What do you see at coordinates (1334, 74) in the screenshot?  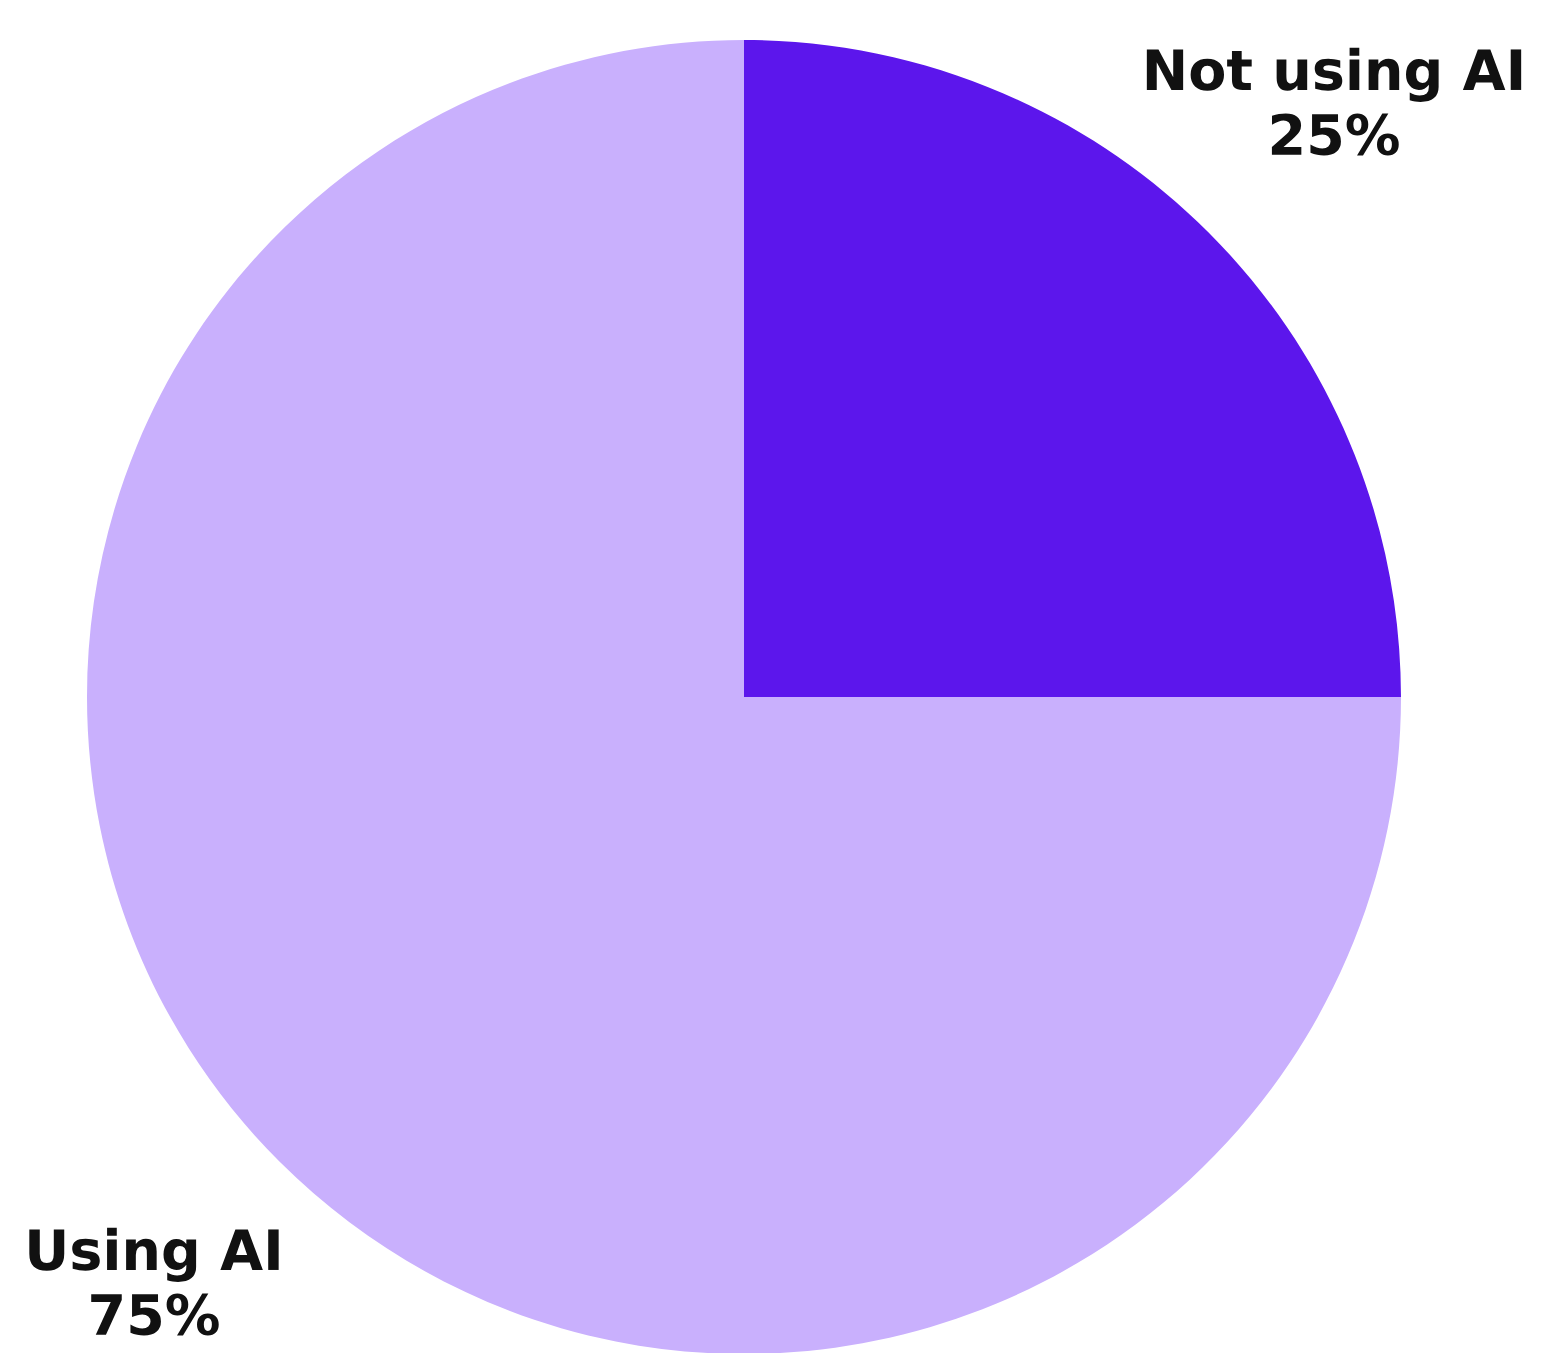 I see `slice-label: Not using AI` at bounding box center [1334, 74].